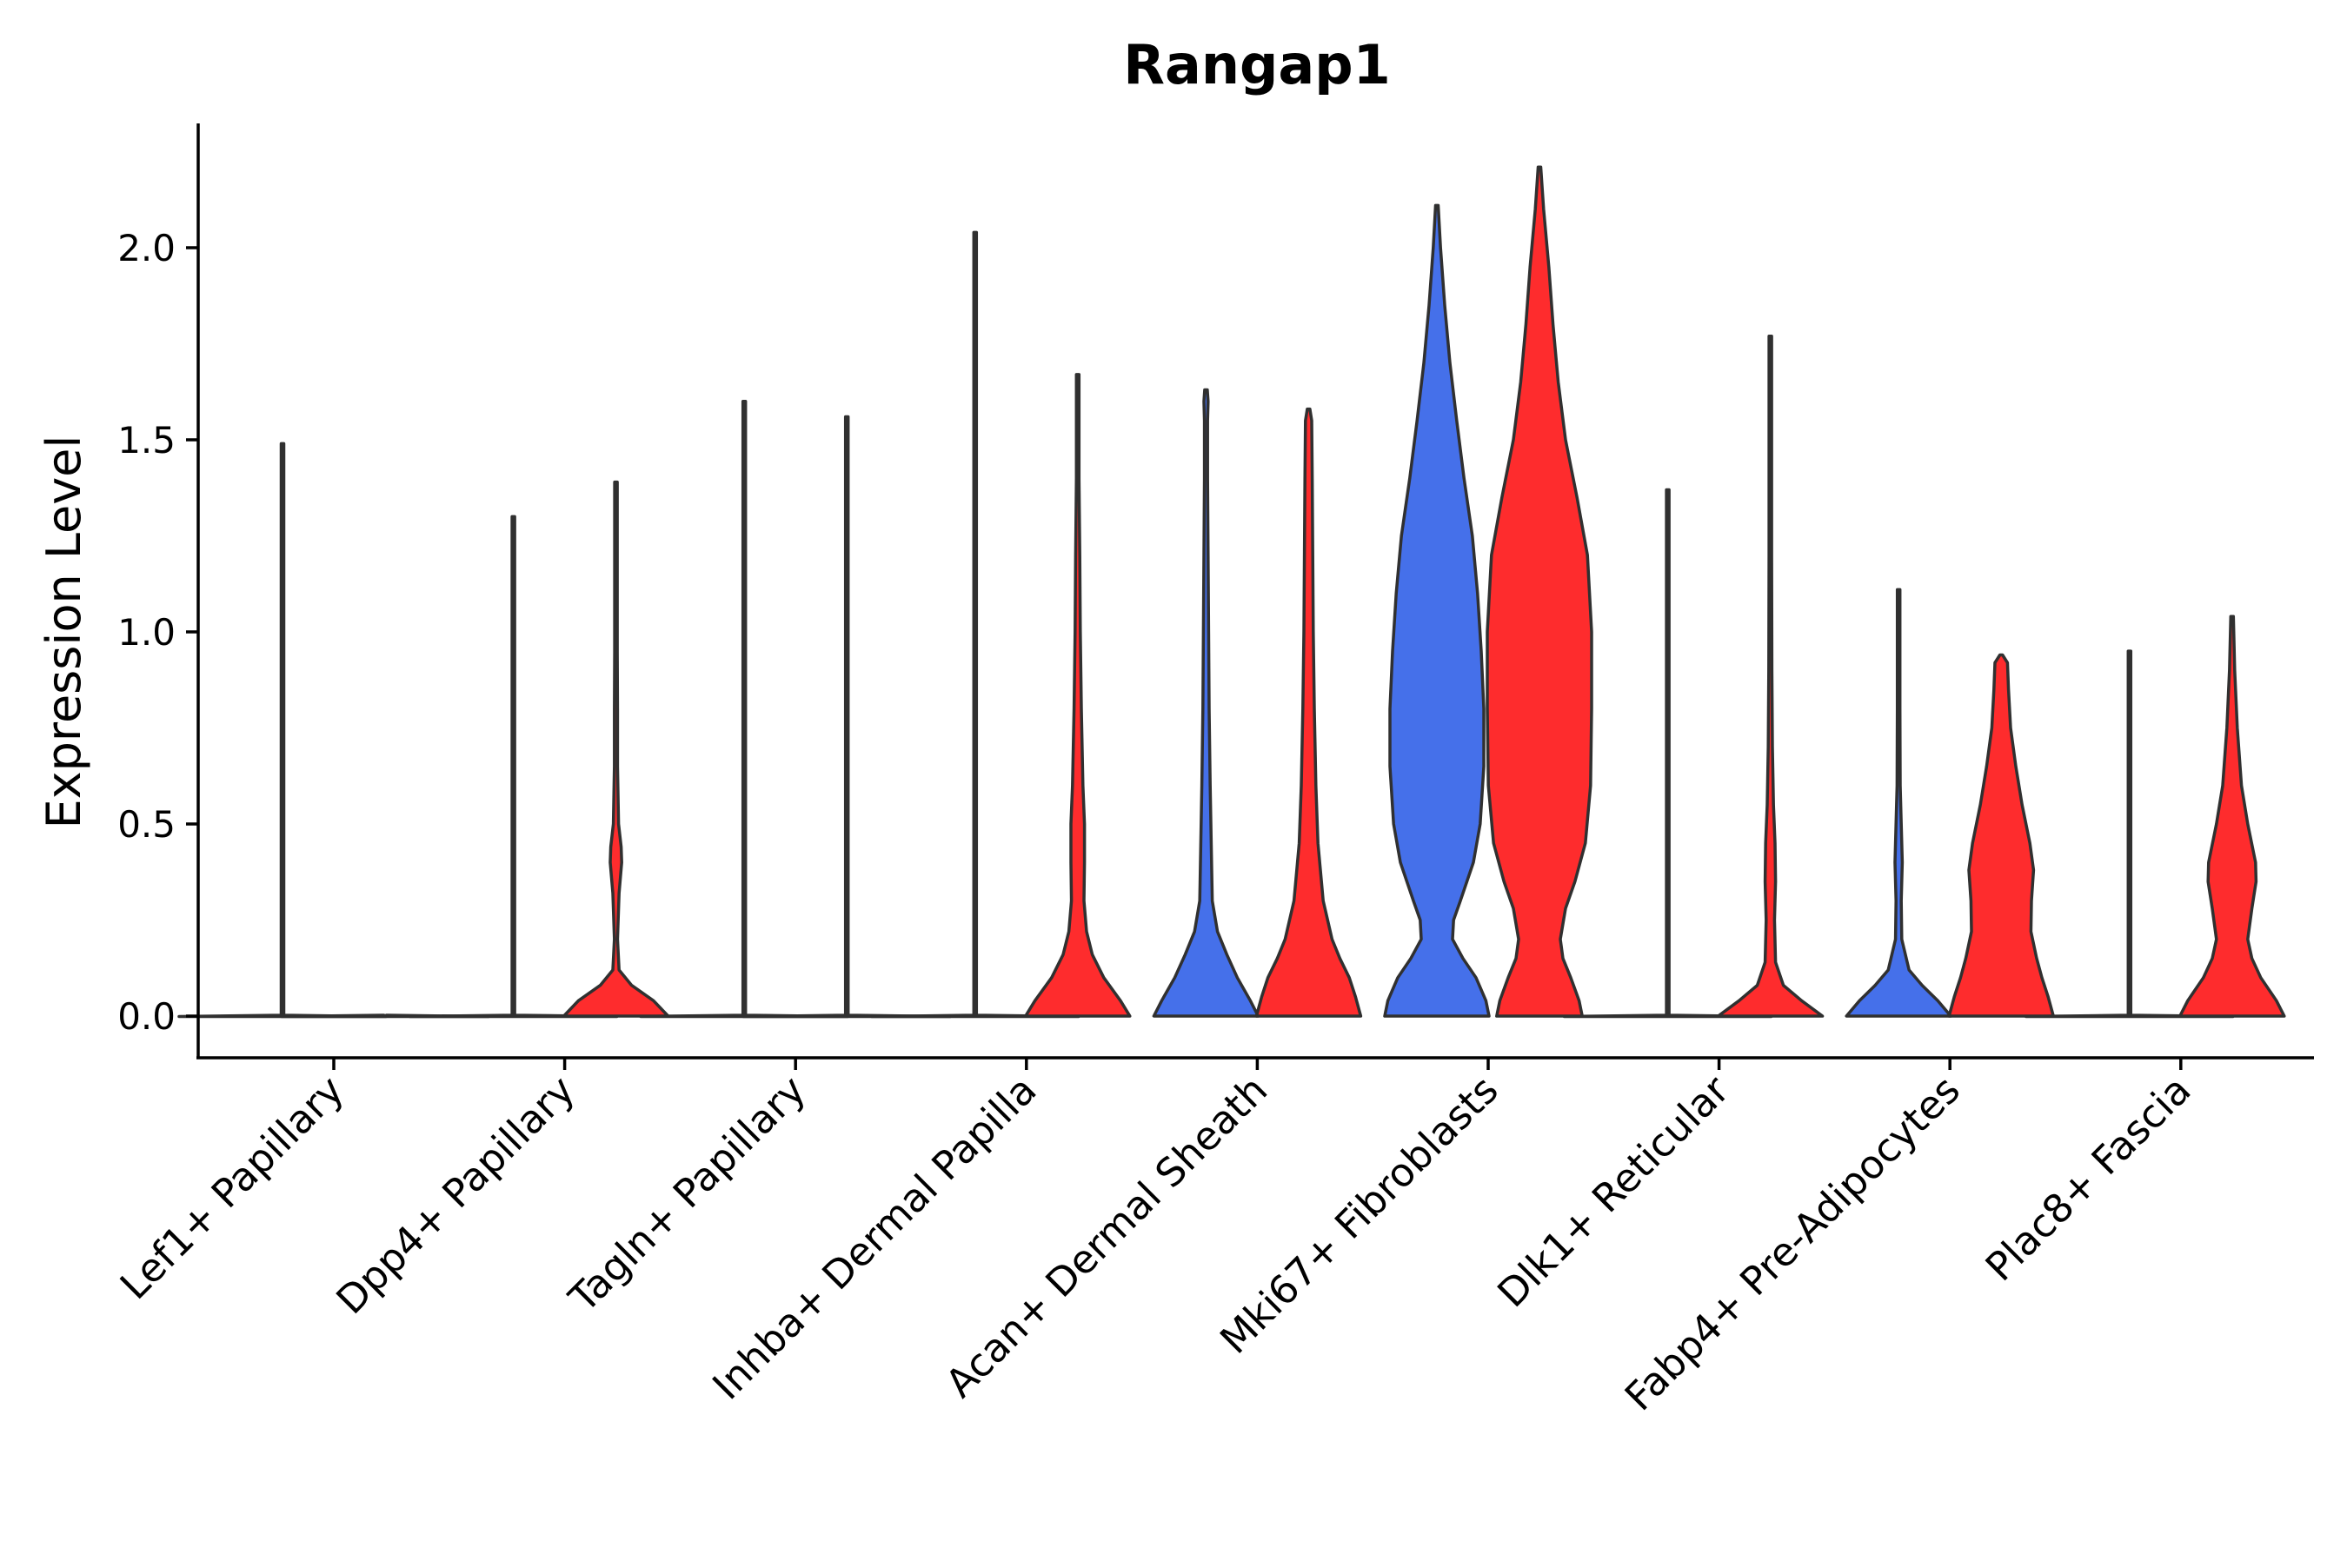  Describe the element at coordinates (64, 632) in the screenshot. I see `y-axis-label: Expression Level` at that location.